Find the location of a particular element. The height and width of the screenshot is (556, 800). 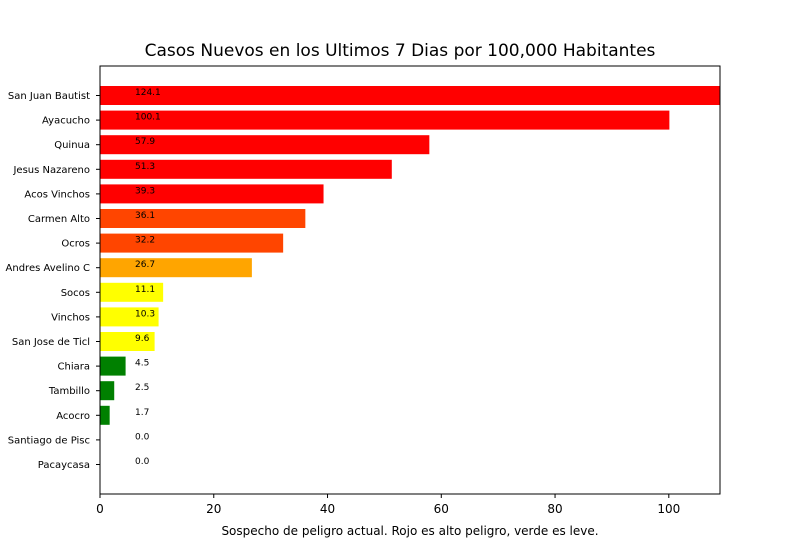

y-tick-label: Carmen Alto is located at coordinates (59, 219).